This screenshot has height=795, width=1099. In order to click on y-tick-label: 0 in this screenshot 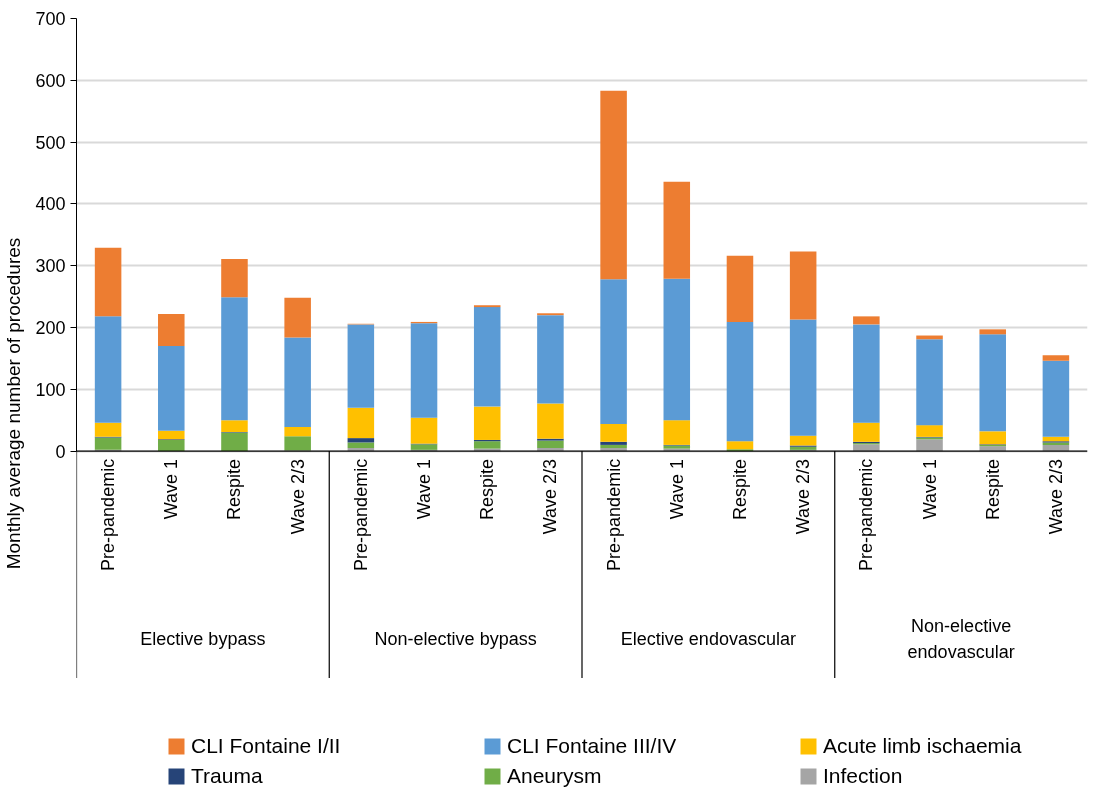, I will do `click(60, 451)`.